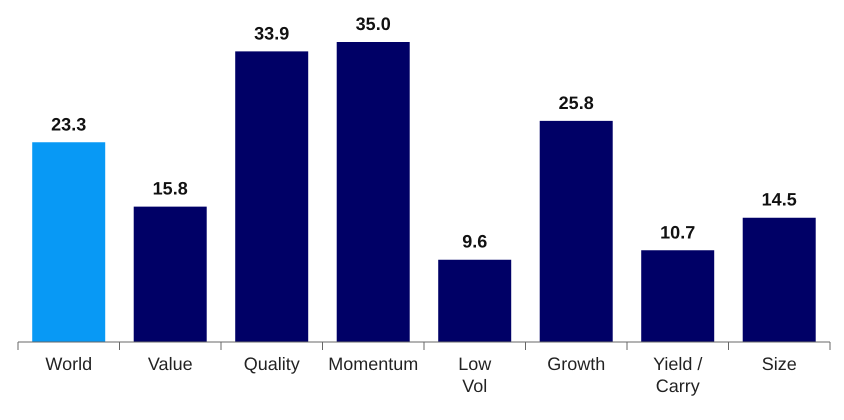 This screenshot has height=420, width=844. What do you see at coordinates (779, 364) in the screenshot?
I see `x-tick-label: Size` at bounding box center [779, 364].